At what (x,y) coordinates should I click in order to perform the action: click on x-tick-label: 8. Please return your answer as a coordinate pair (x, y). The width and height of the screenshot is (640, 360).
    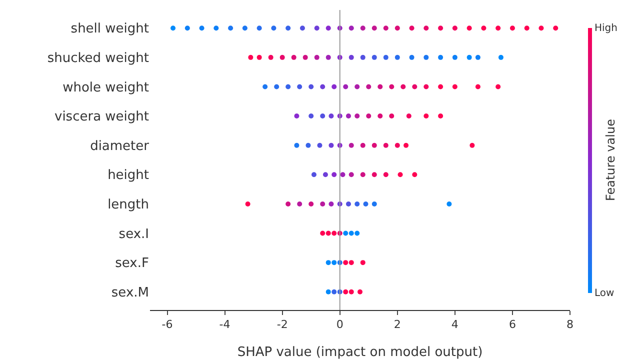
    Looking at the image, I should click on (570, 325).